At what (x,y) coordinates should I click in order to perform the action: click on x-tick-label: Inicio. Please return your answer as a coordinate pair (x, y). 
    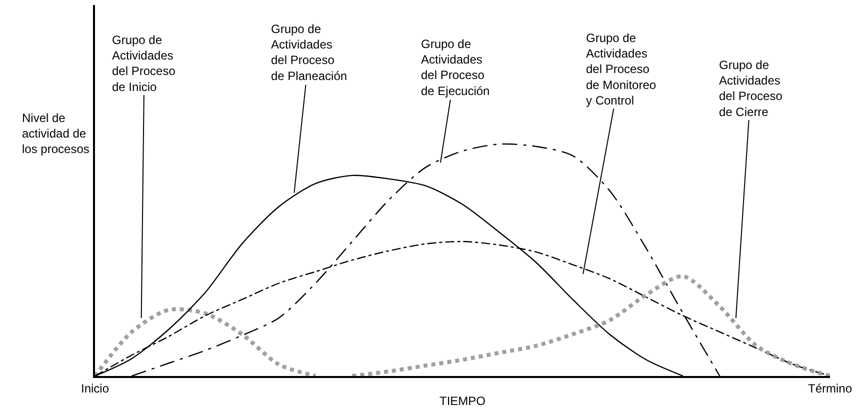
    Looking at the image, I should click on (95, 388).